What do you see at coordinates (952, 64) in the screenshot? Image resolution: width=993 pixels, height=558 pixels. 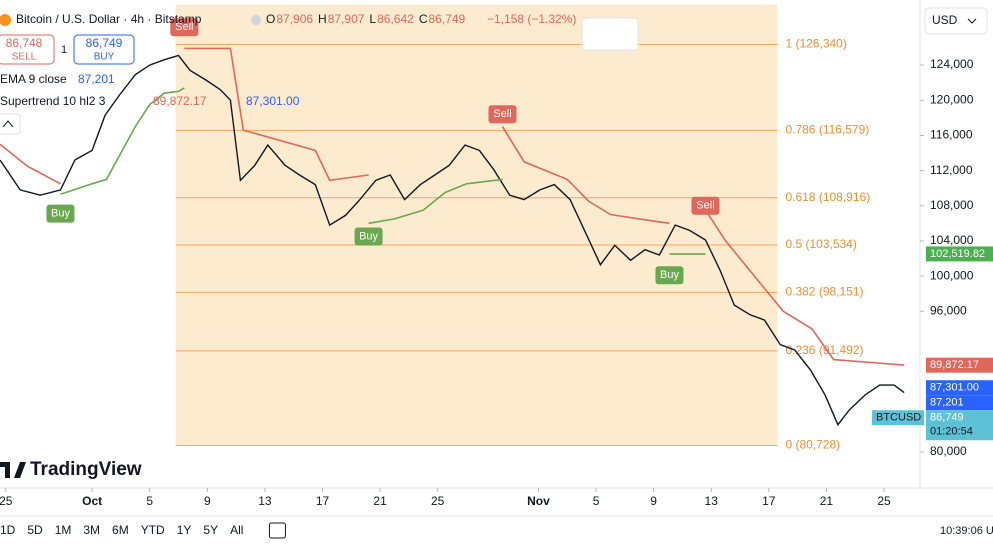 I see `y-tick-label: 124,000` at bounding box center [952, 64].